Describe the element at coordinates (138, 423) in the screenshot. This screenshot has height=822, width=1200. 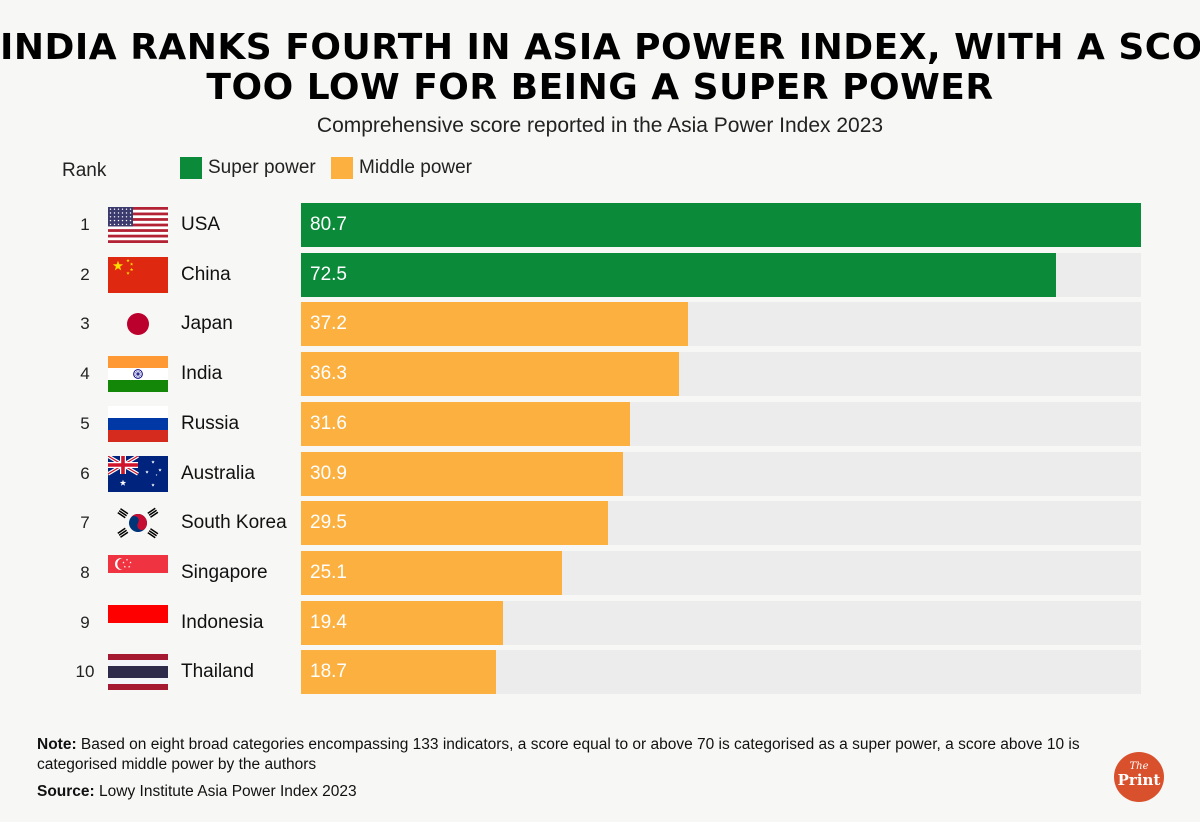
I see `russia-flag-icon` at that location.